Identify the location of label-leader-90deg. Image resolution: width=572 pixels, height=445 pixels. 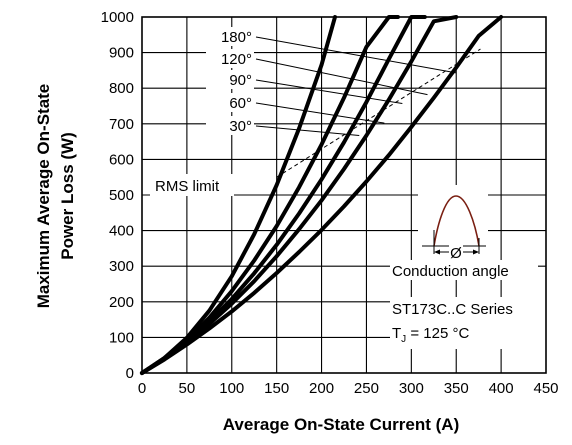
(329, 92).